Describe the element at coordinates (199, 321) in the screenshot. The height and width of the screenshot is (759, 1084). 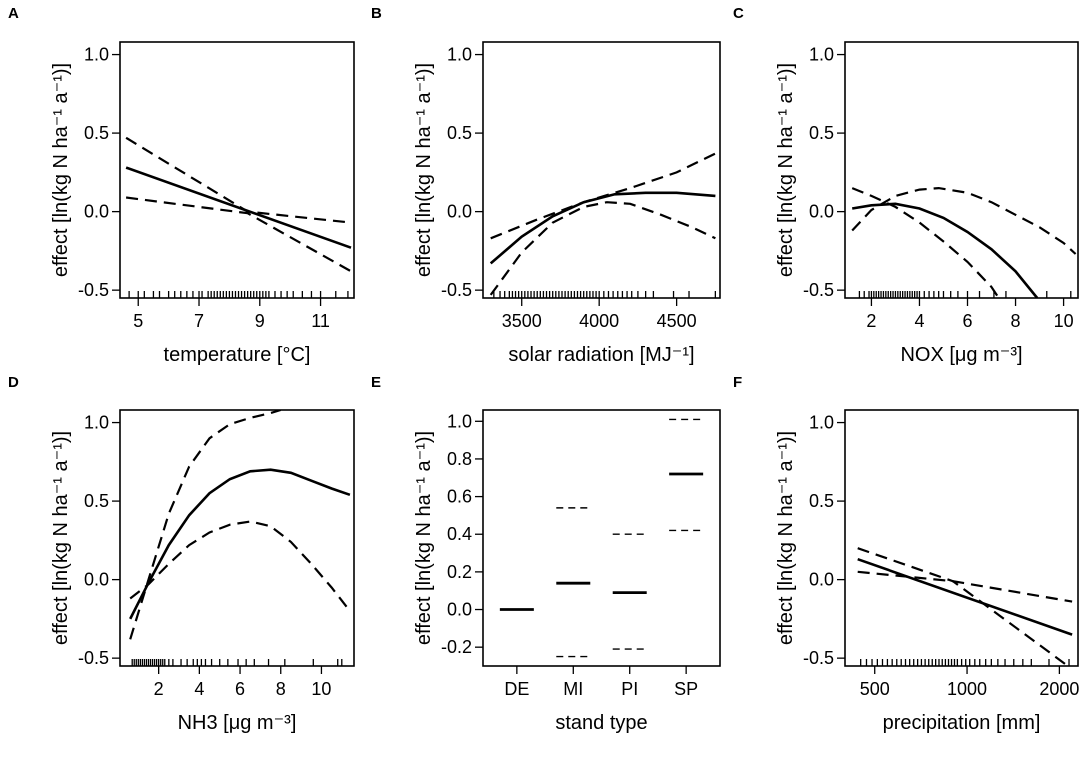
I see `x-tick-label: 7` at that location.